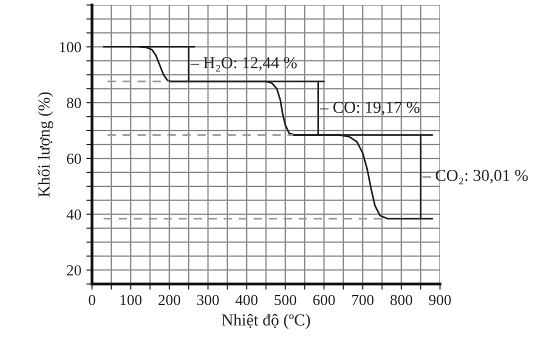 The image size is (546, 345). Describe the element at coordinates (169, 300) in the screenshot. I see `x-tick-label: 200` at that location.